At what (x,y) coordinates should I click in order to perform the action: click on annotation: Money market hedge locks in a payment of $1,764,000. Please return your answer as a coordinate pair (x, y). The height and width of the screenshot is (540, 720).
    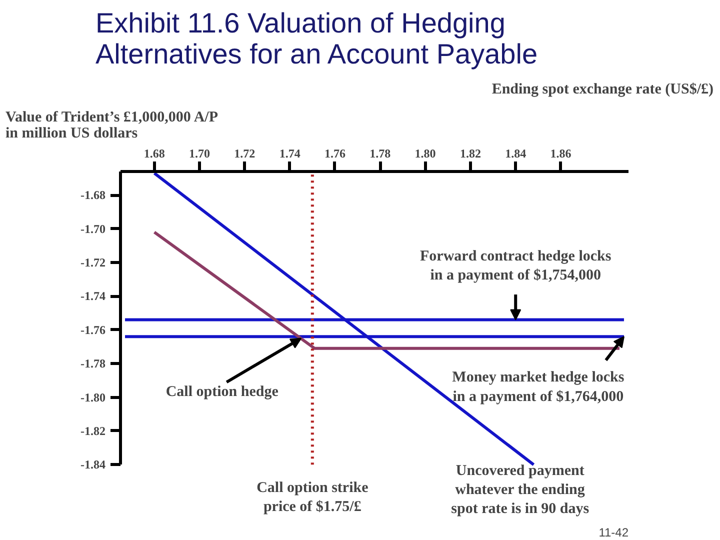
    Looking at the image, I should click on (538, 387).